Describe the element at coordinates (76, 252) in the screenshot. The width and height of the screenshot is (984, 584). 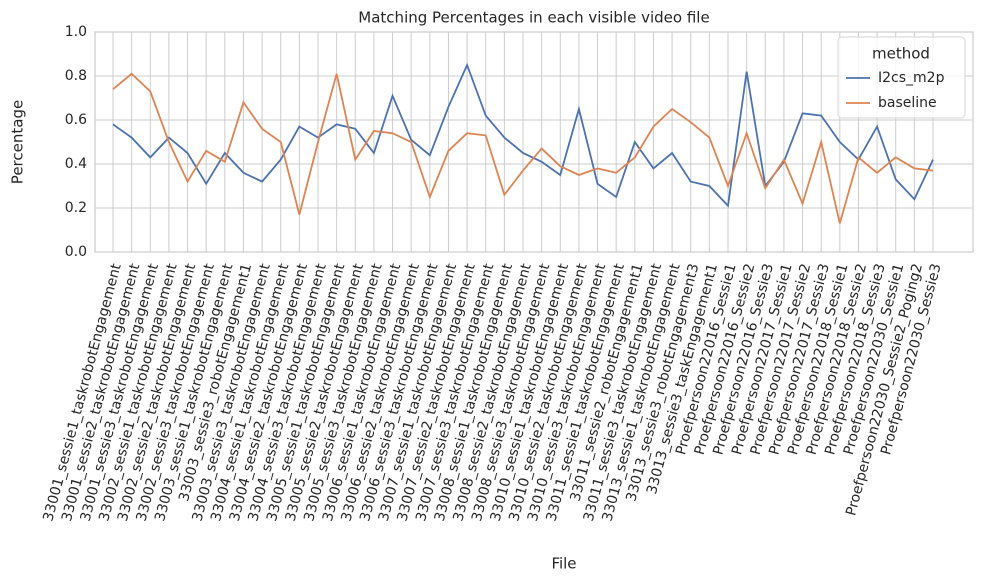
I see `y-tick-label: 0.0` at that location.